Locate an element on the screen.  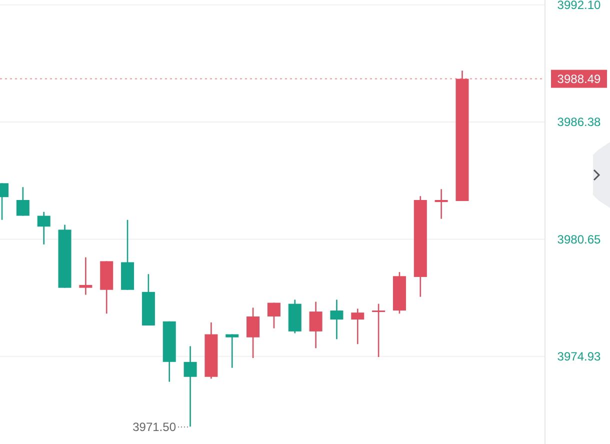
annotation: 3971.50 is located at coordinates (154, 427).